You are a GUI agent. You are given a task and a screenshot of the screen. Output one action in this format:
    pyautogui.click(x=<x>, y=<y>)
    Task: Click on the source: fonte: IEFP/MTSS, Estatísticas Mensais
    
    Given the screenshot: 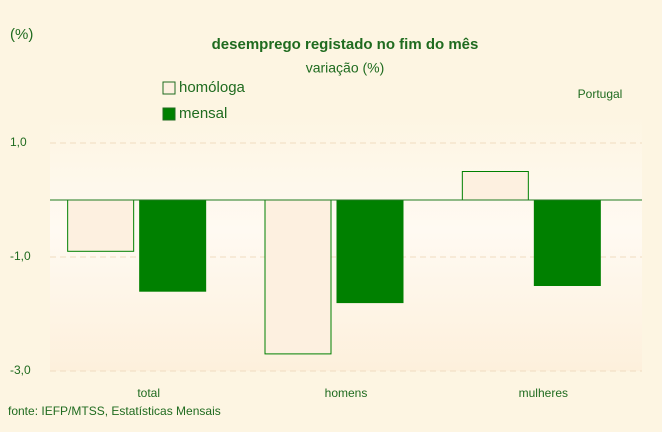 What is the action you would take?
    pyautogui.click(x=114, y=411)
    